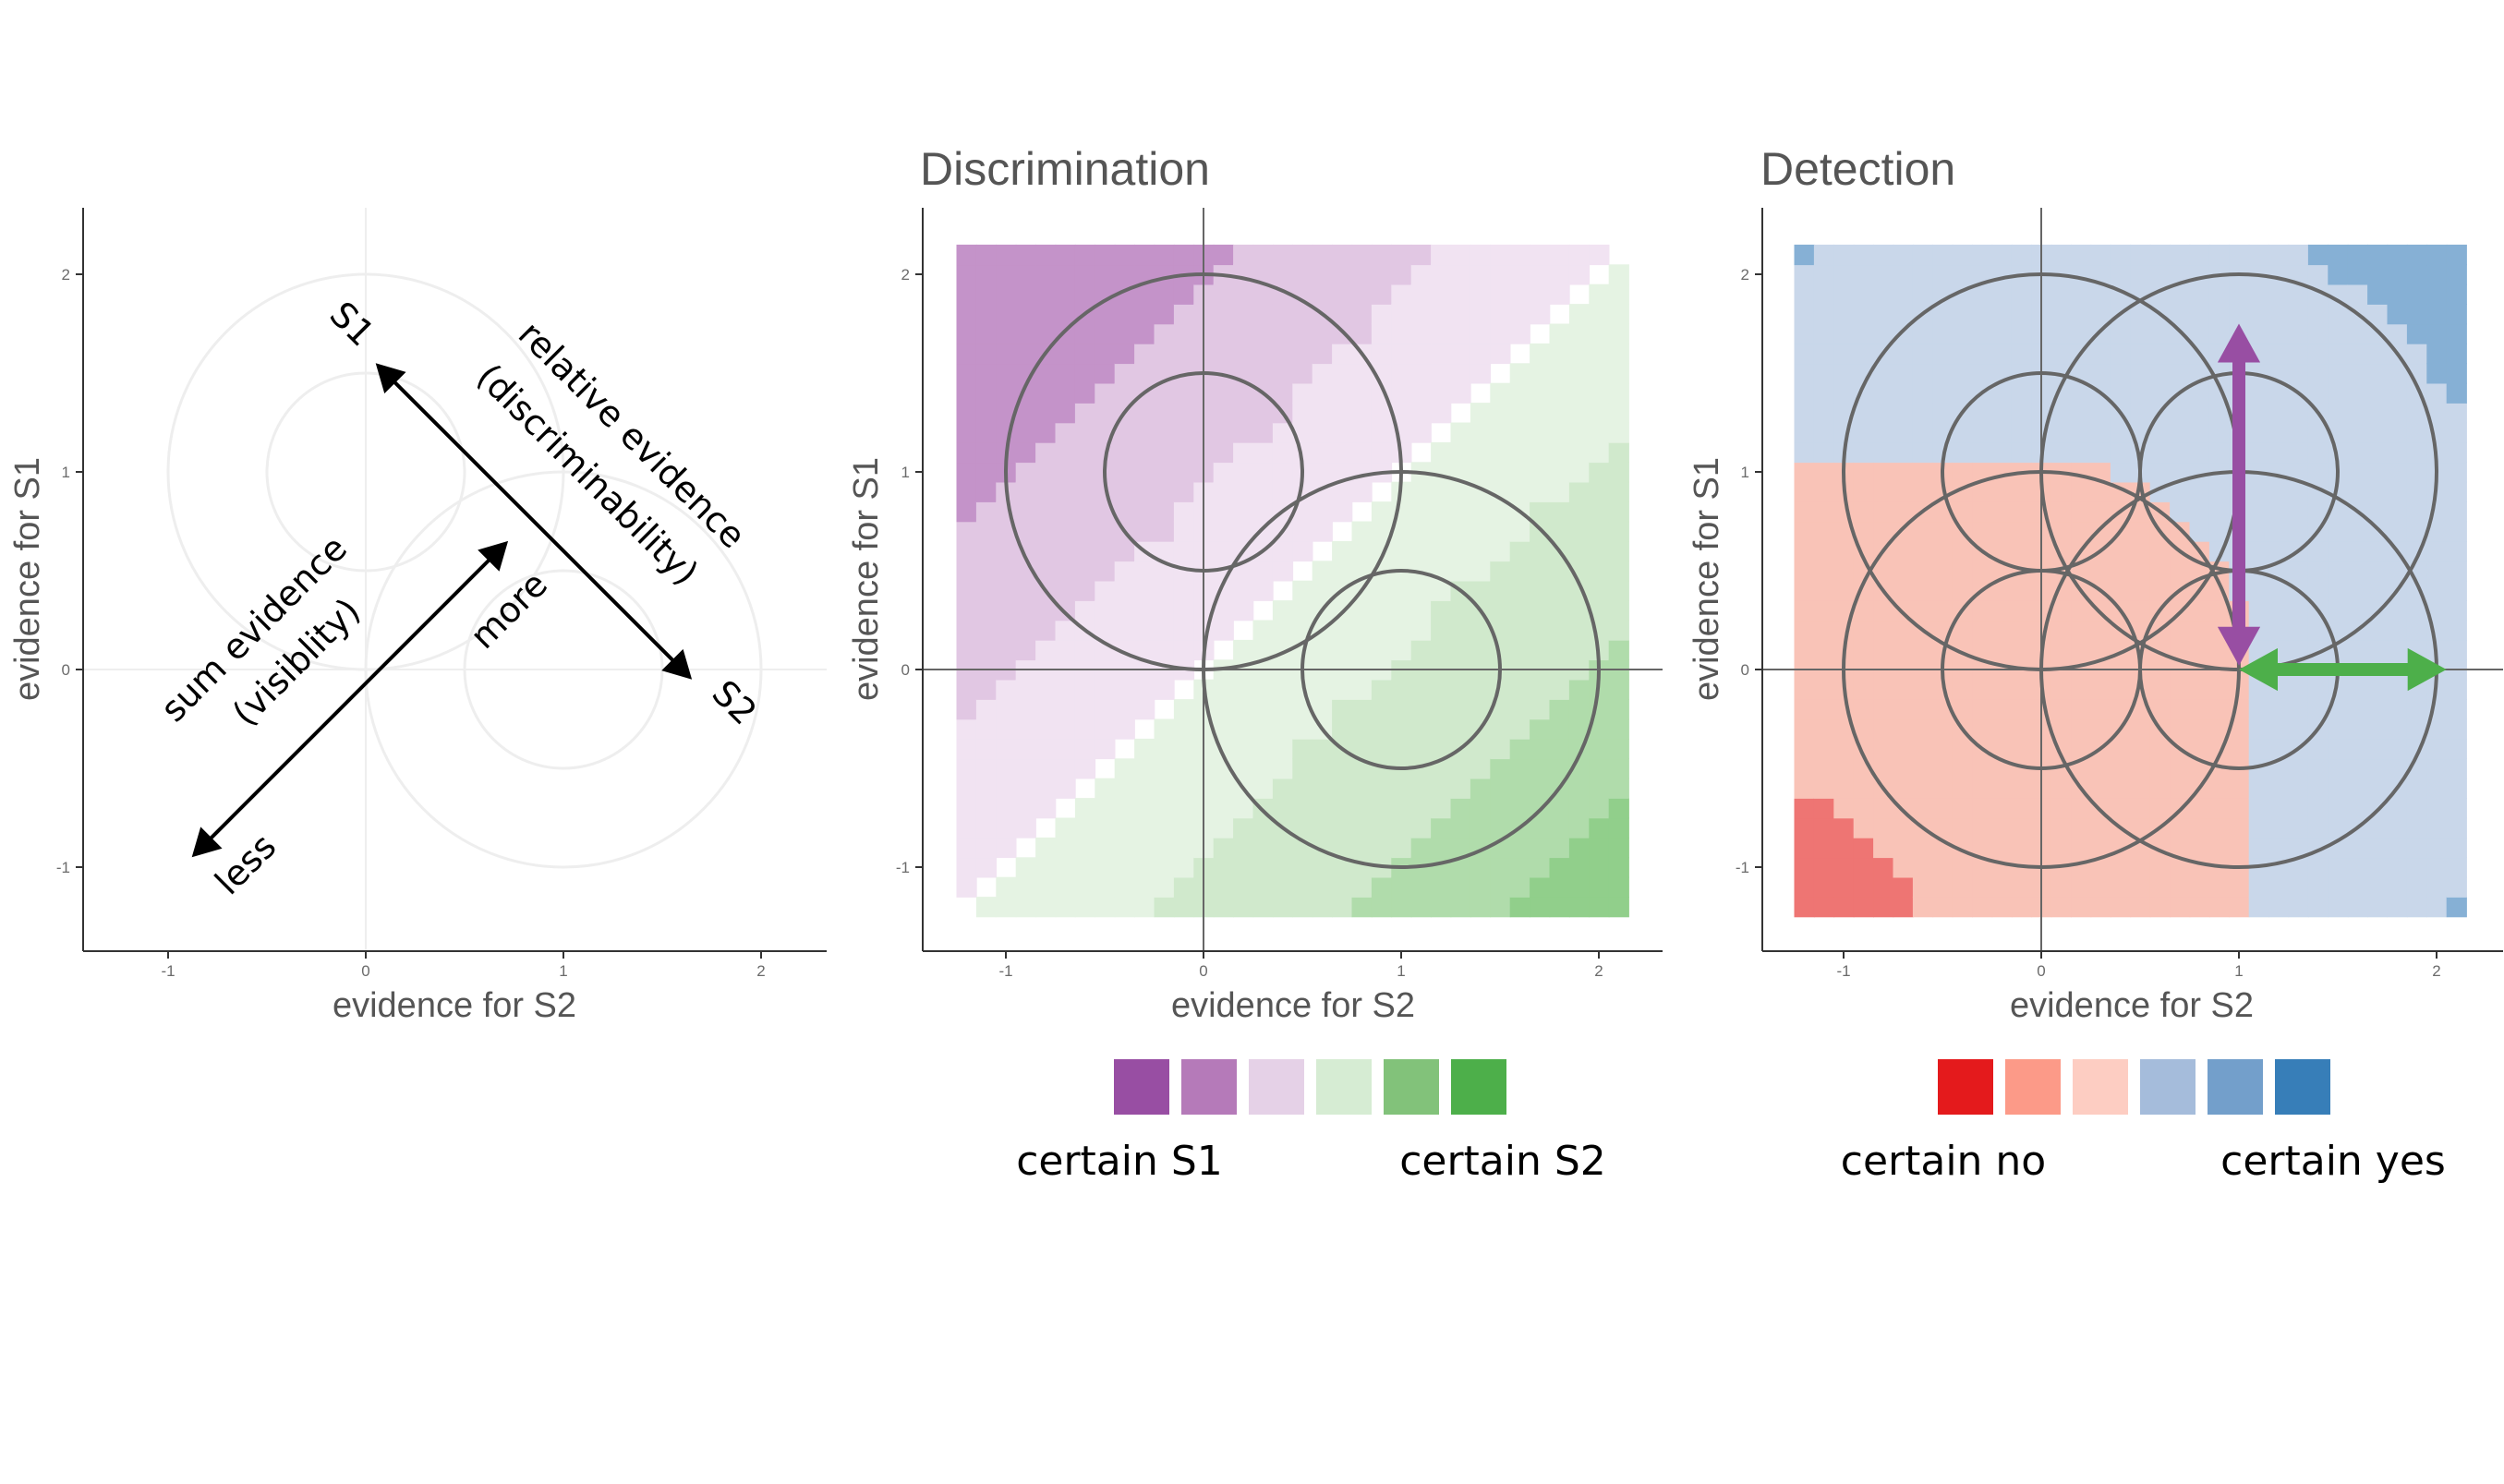 The image size is (2504, 1484). I want to click on y-tick-label: -1, so click(63, 867).